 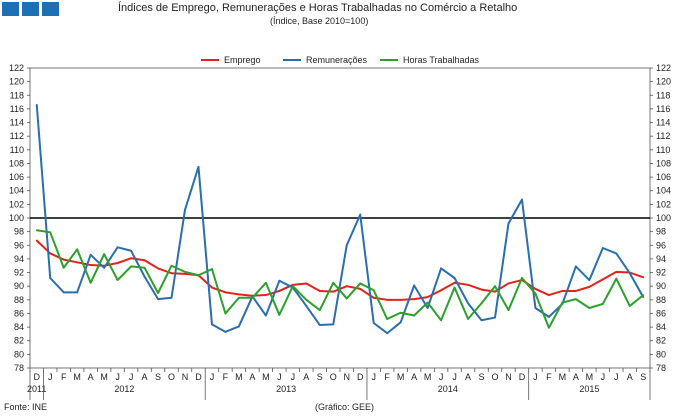 I want to click on y-tick-label-left: 118, so click(x=17, y=95).